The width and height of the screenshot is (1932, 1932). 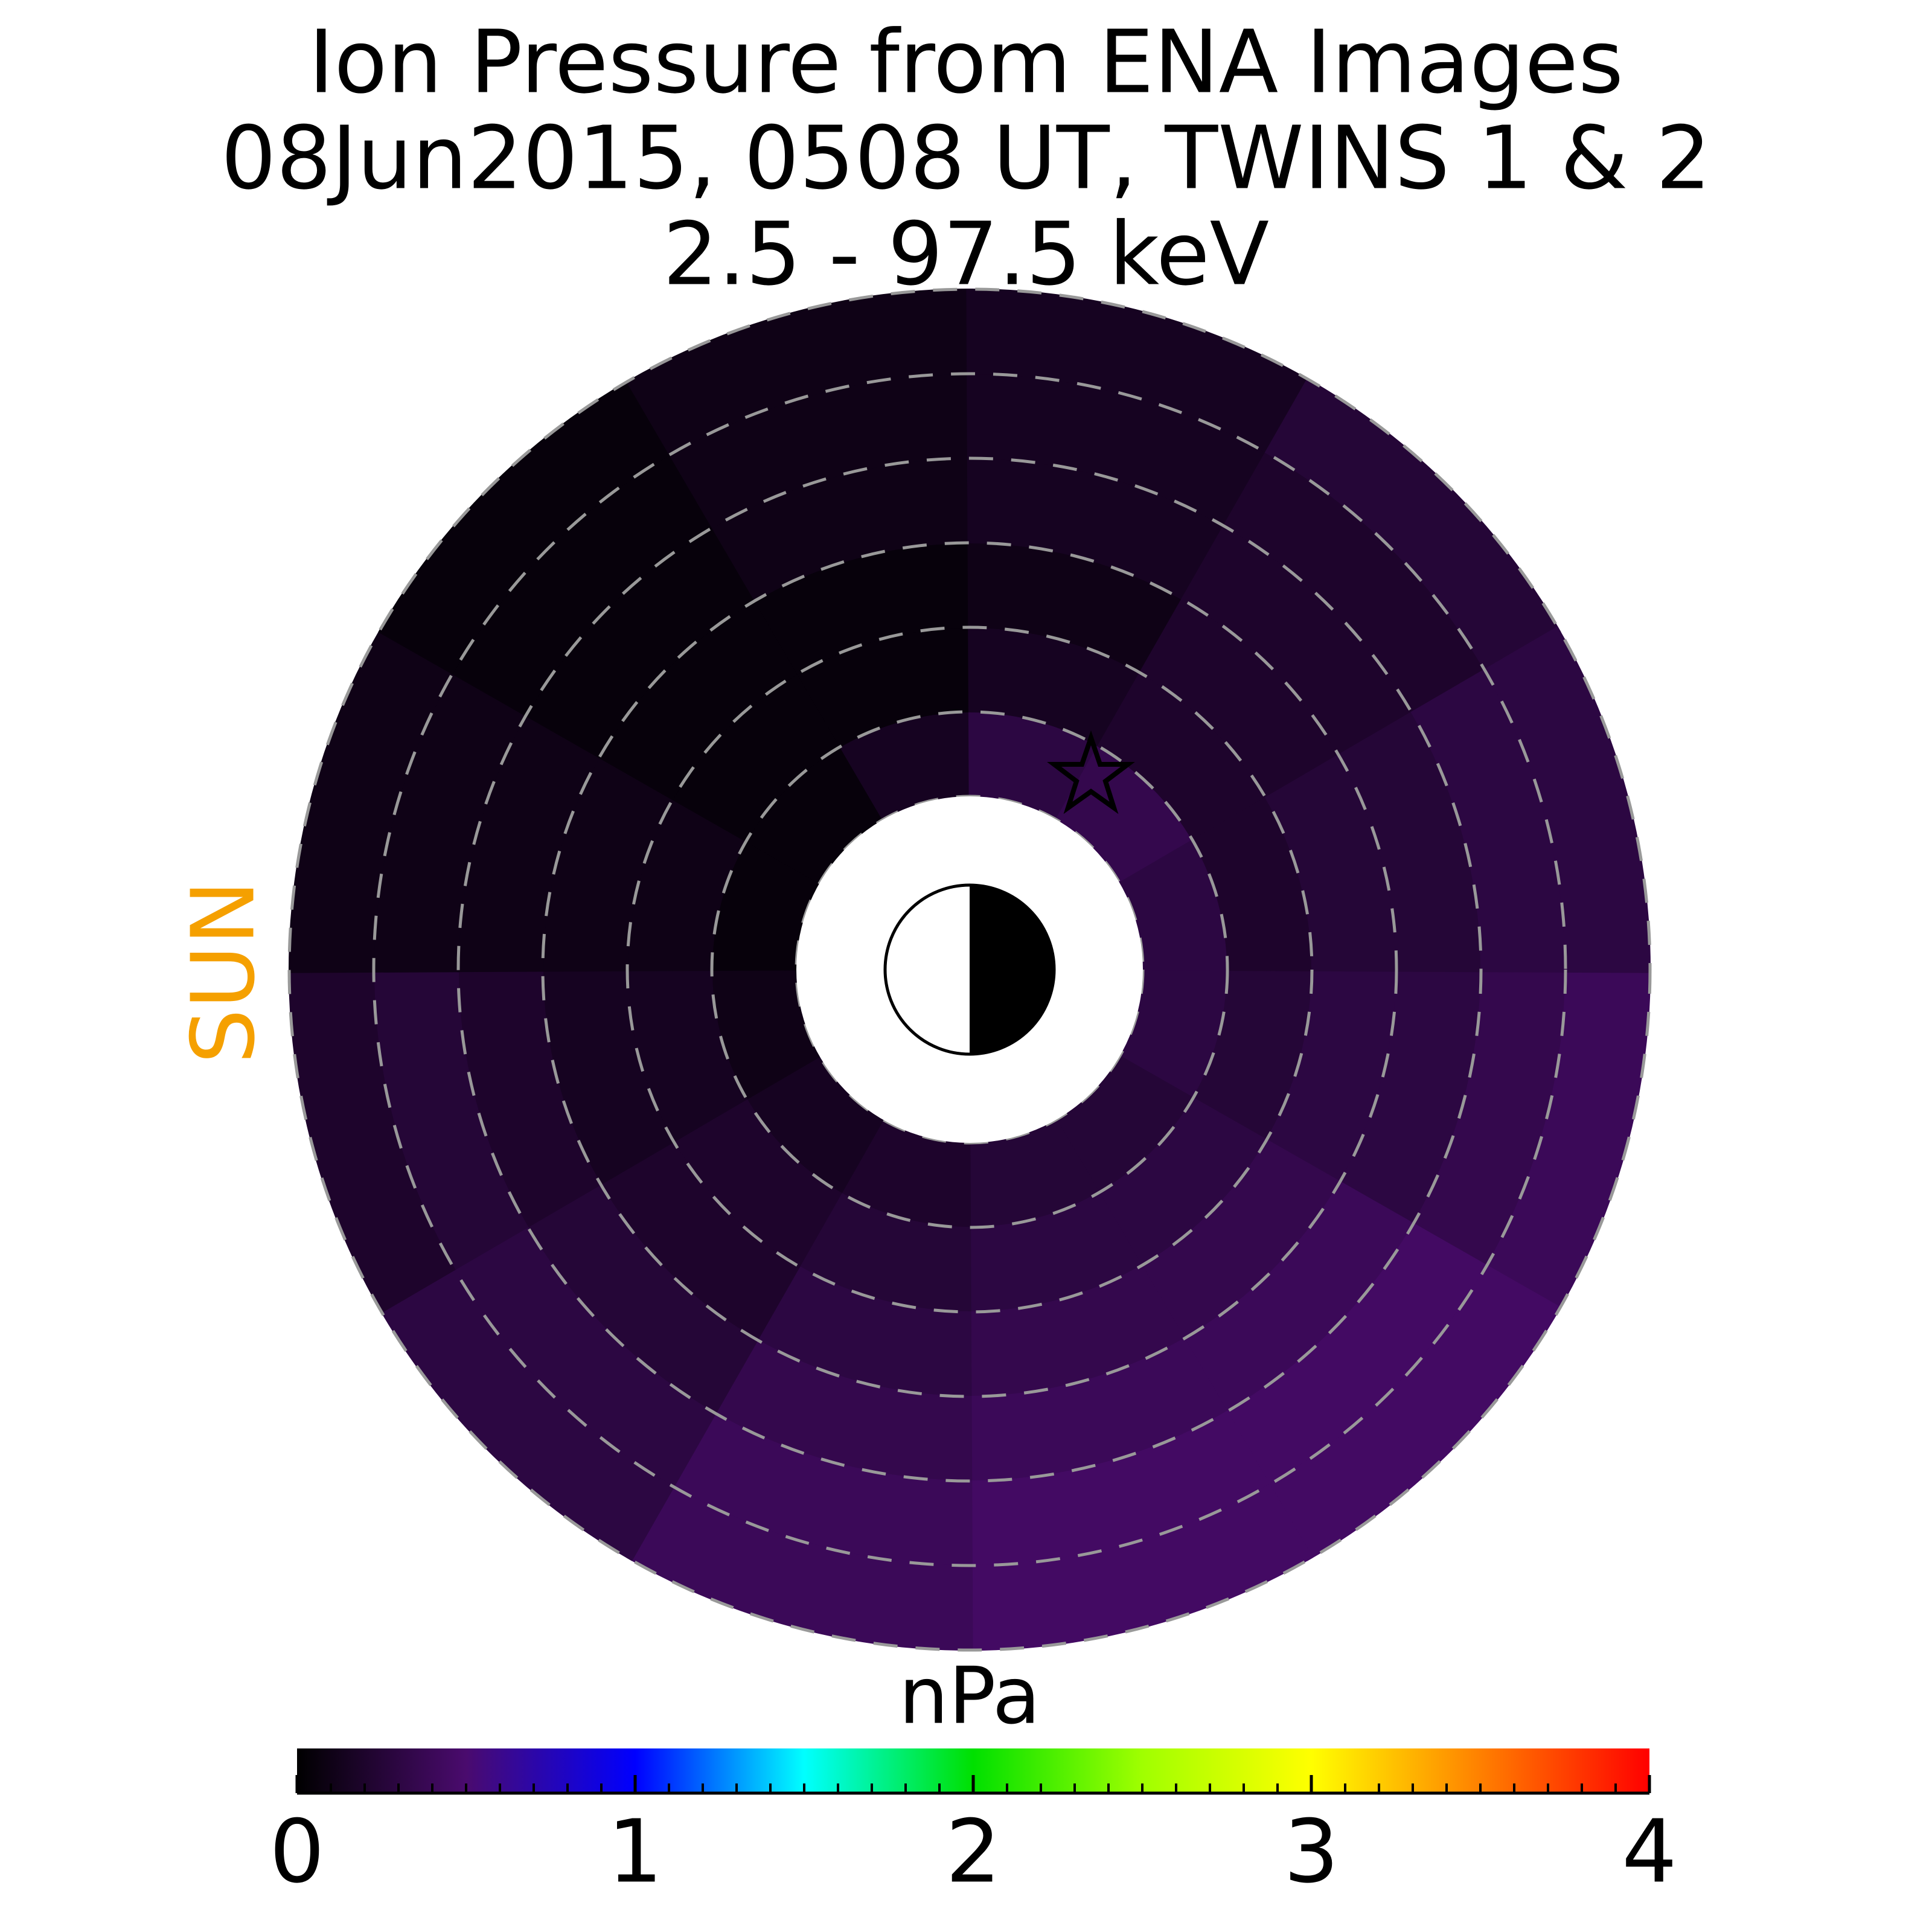 What do you see at coordinates (1650, 1852) in the screenshot?
I see `colorbar-tick-label: 4` at bounding box center [1650, 1852].